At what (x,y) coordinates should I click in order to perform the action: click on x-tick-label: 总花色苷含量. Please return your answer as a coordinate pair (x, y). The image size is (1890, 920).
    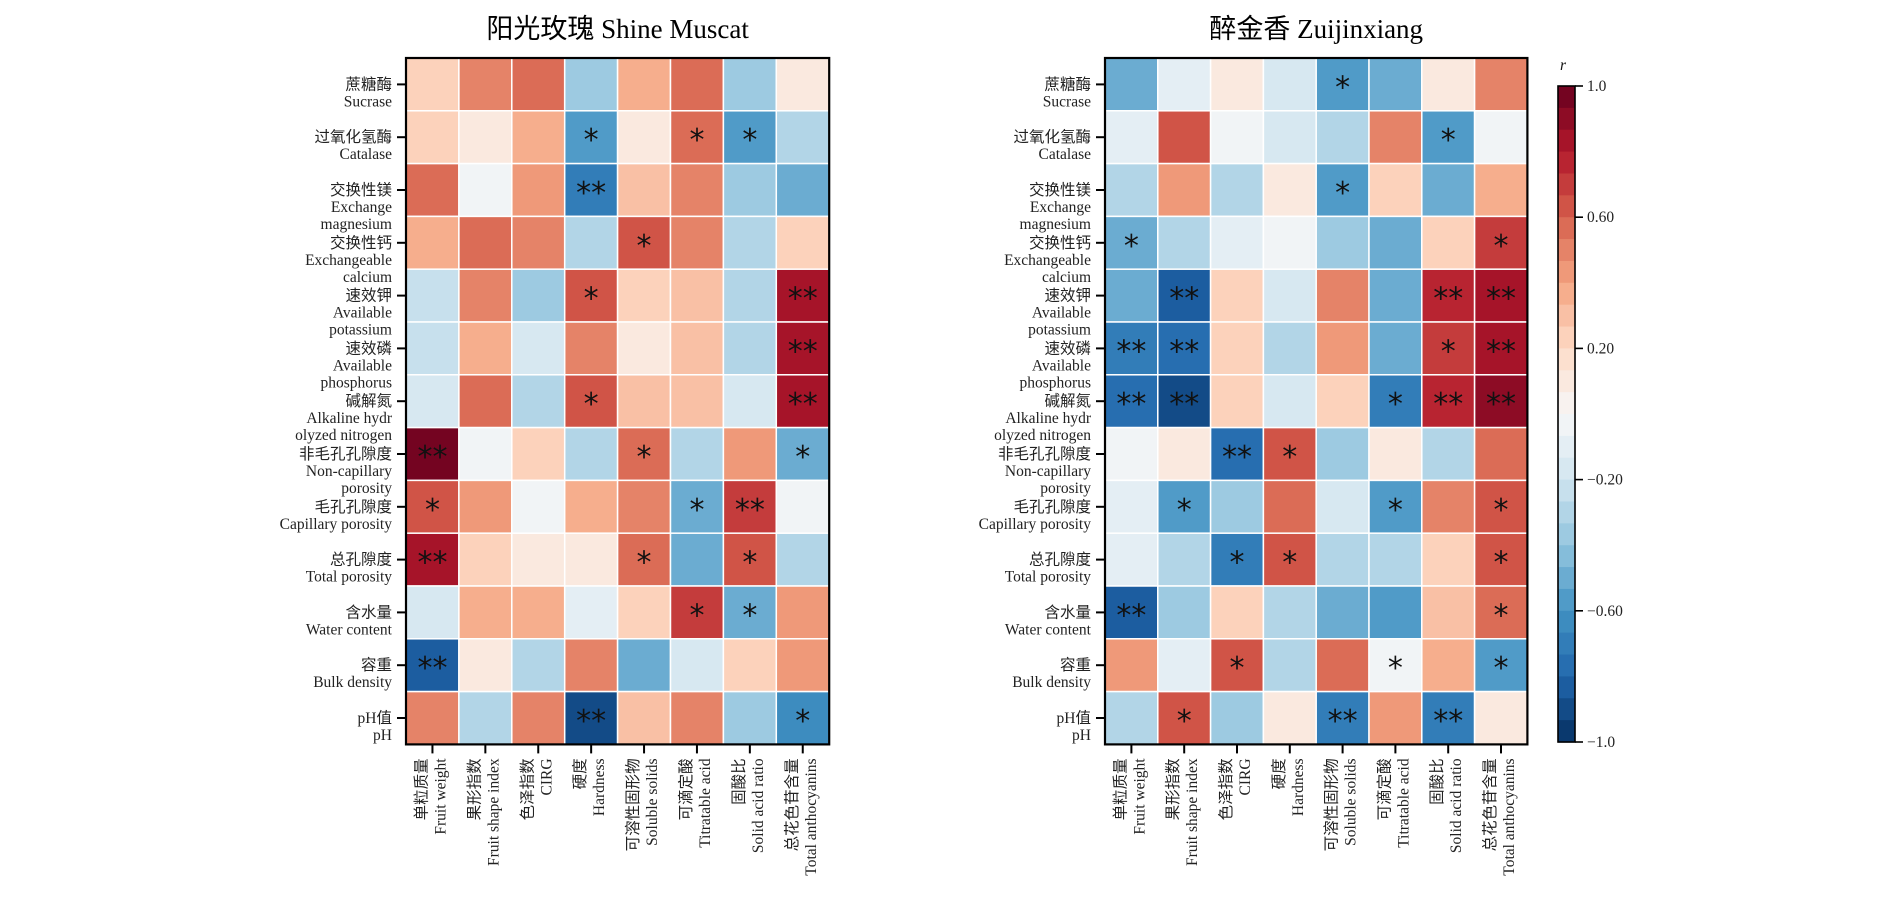
    Looking at the image, I should click on (792, 804).